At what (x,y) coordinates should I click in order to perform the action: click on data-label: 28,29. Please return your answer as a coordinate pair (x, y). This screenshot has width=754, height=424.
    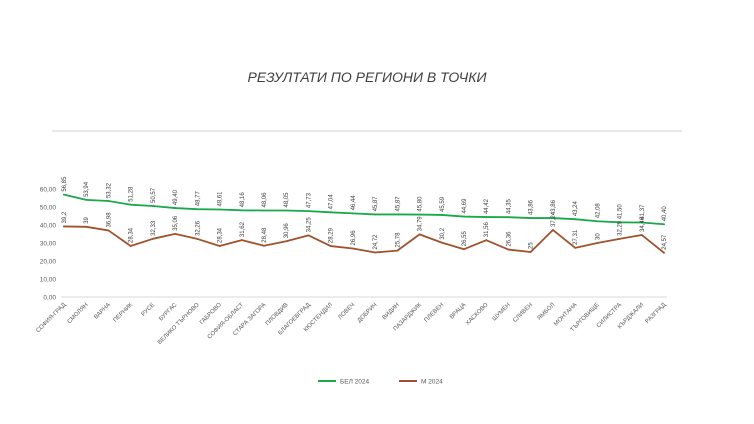
    Looking at the image, I should click on (332, 235).